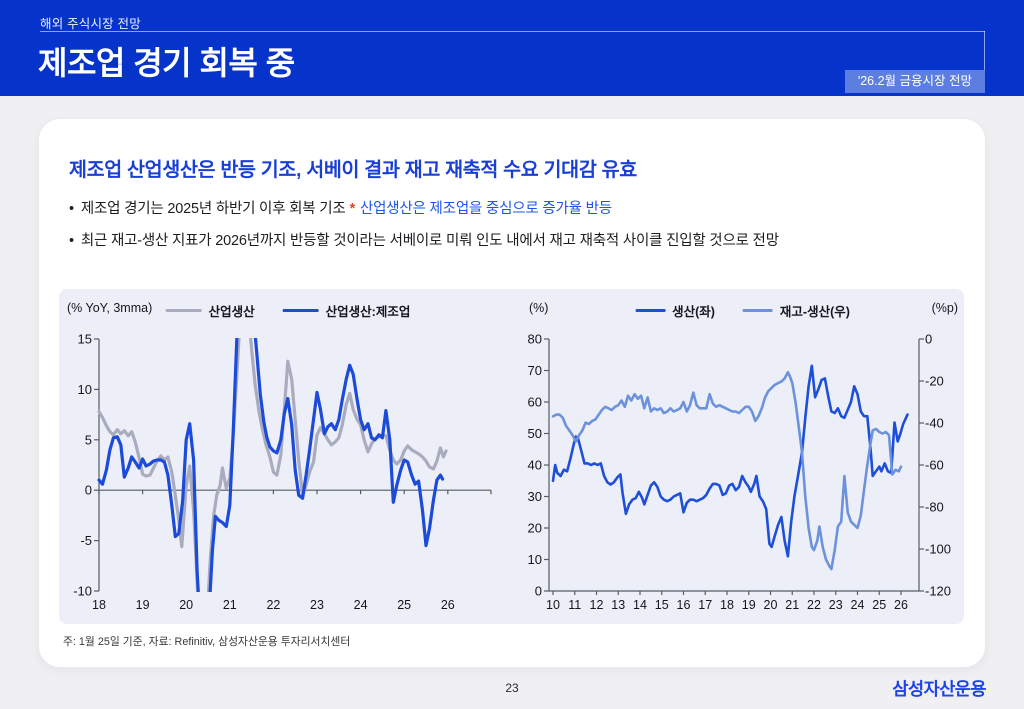 This screenshot has width=1024, height=709. I want to click on legend-line-swatch-darkblue, so click(650, 310).